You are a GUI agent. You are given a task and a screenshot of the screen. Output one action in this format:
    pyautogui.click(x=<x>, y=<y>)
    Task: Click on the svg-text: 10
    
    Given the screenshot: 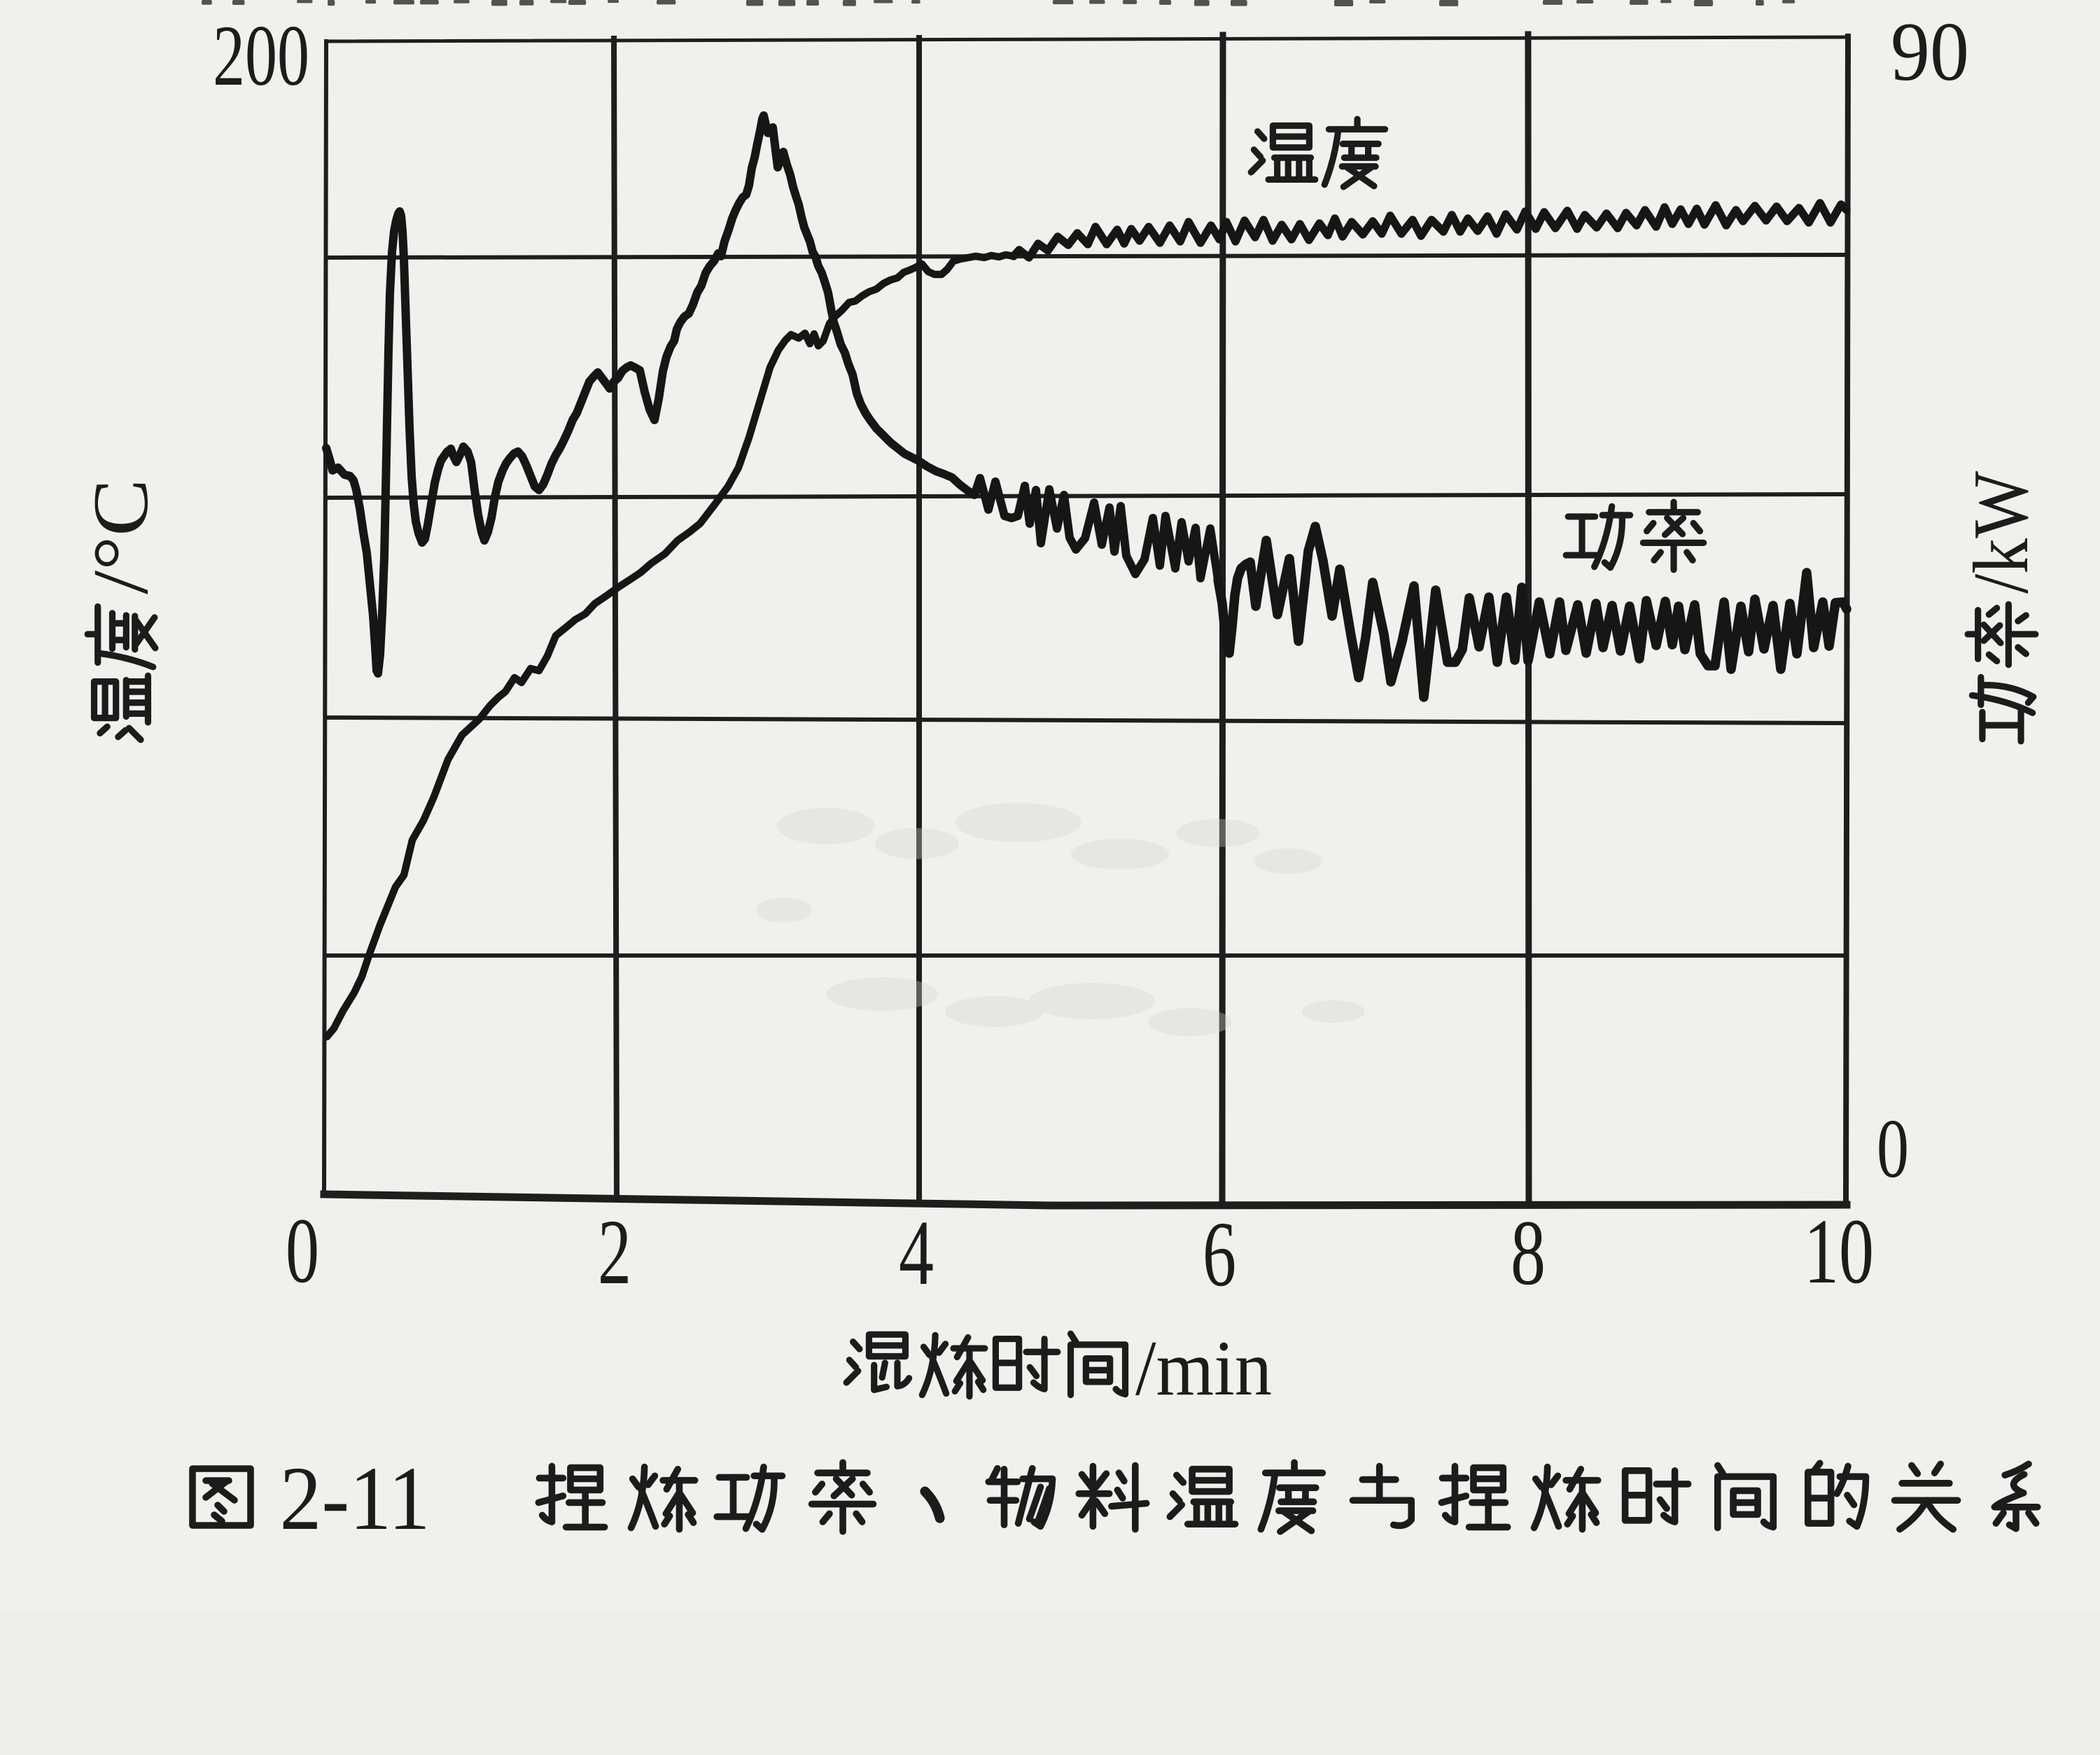 What is the action you would take?
    pyautogui.click(x=1839, y=1251)
    